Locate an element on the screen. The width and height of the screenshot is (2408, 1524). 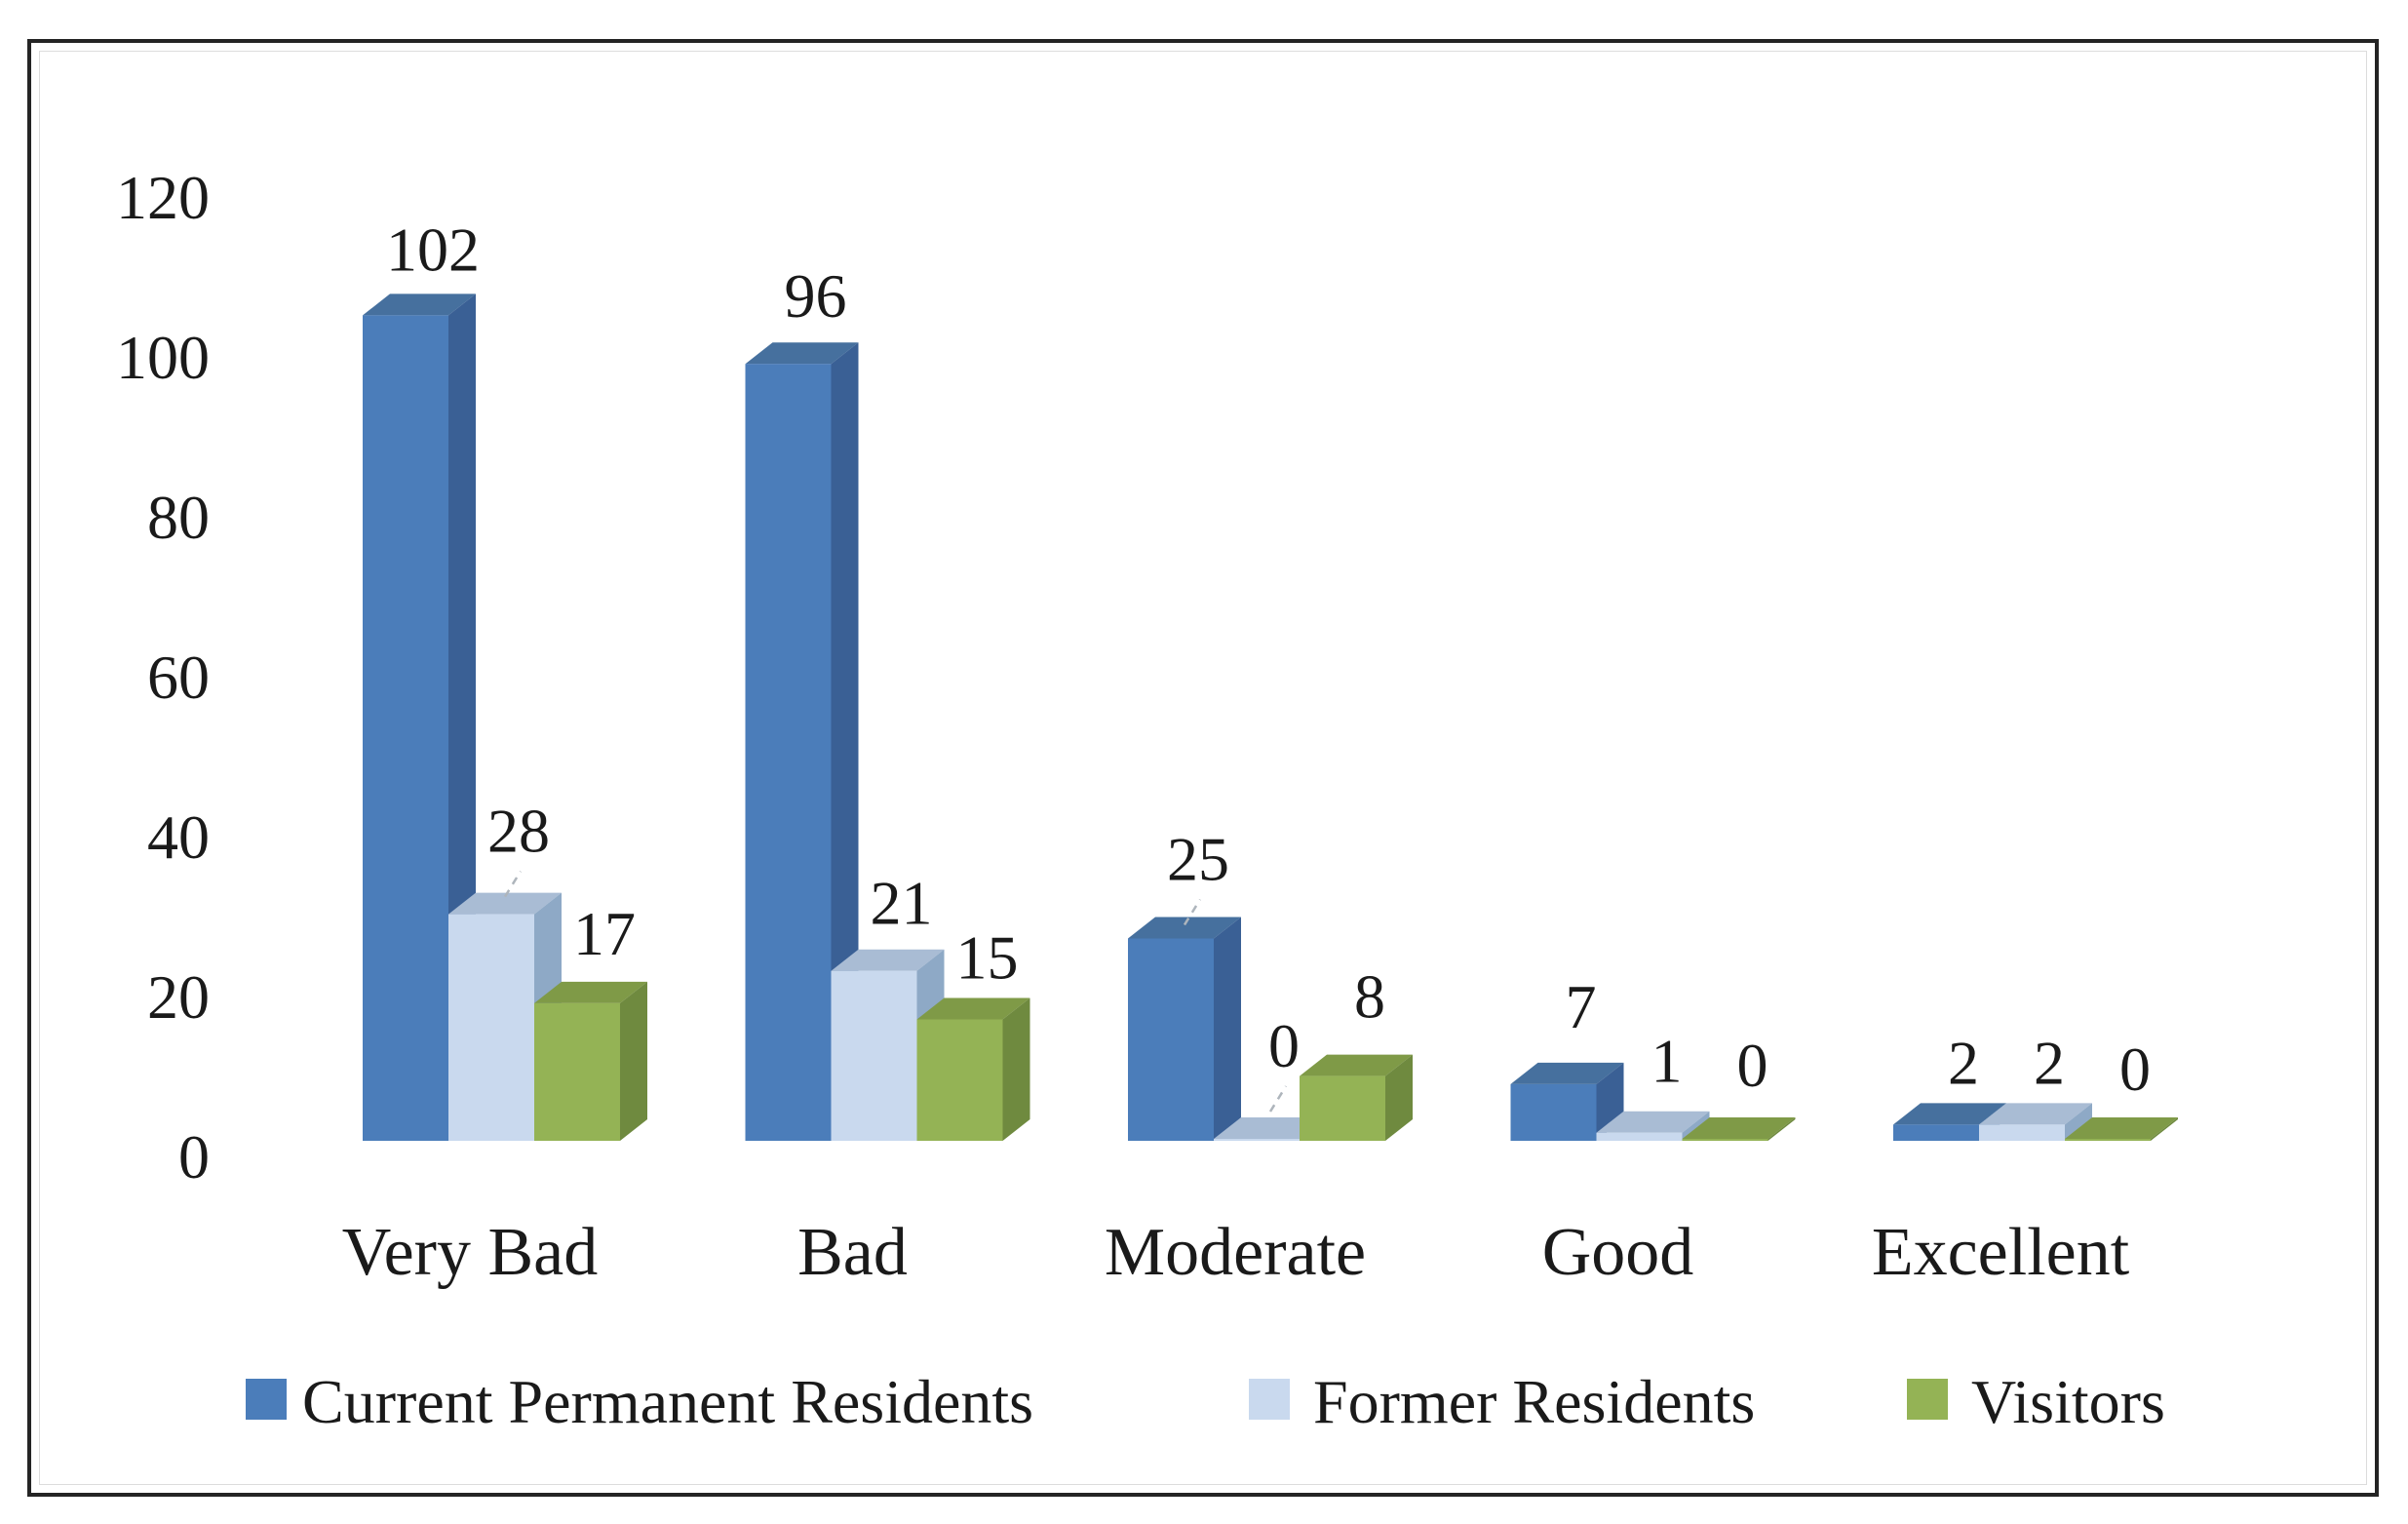
data-label: 28 is located at coordinates (518, 831).